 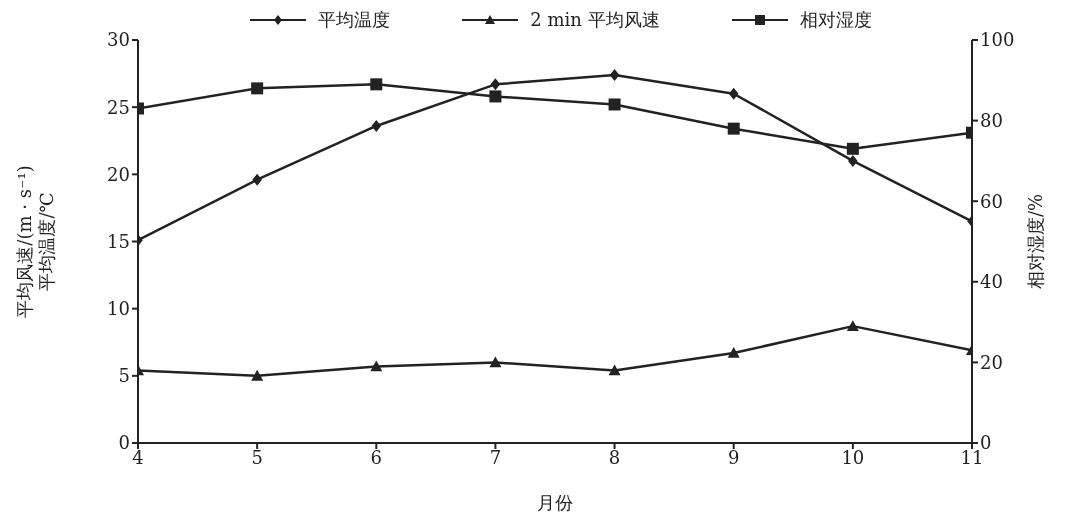 I want to click on y-tick-label: 15, so click(x=118, y=241).